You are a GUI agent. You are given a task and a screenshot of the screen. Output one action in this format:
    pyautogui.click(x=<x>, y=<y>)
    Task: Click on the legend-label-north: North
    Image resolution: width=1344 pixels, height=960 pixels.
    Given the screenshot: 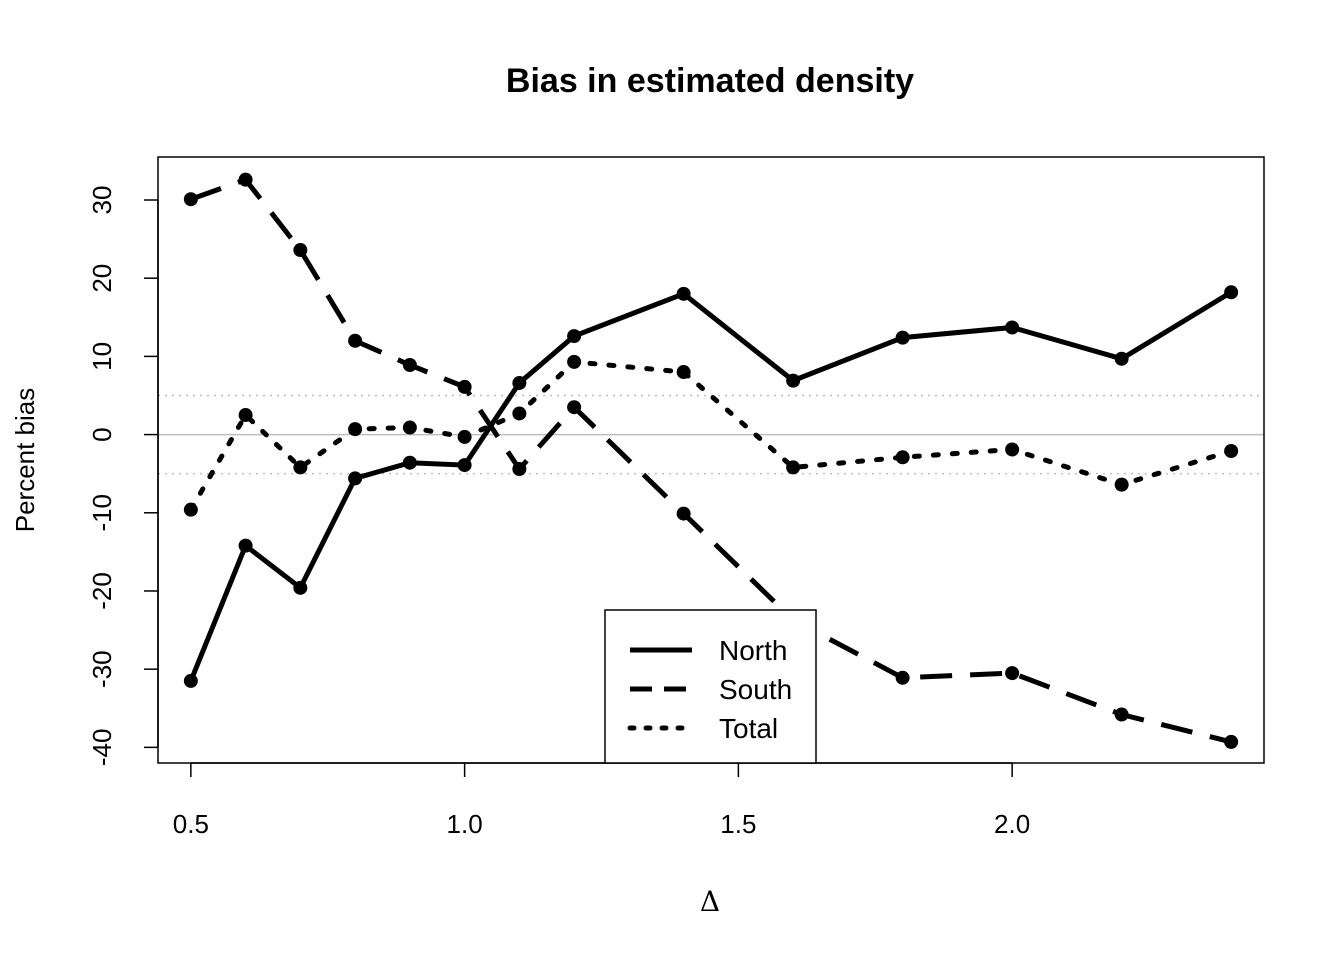 What is the action you would take?
    pyautogui.click(x=753, y=650)
    